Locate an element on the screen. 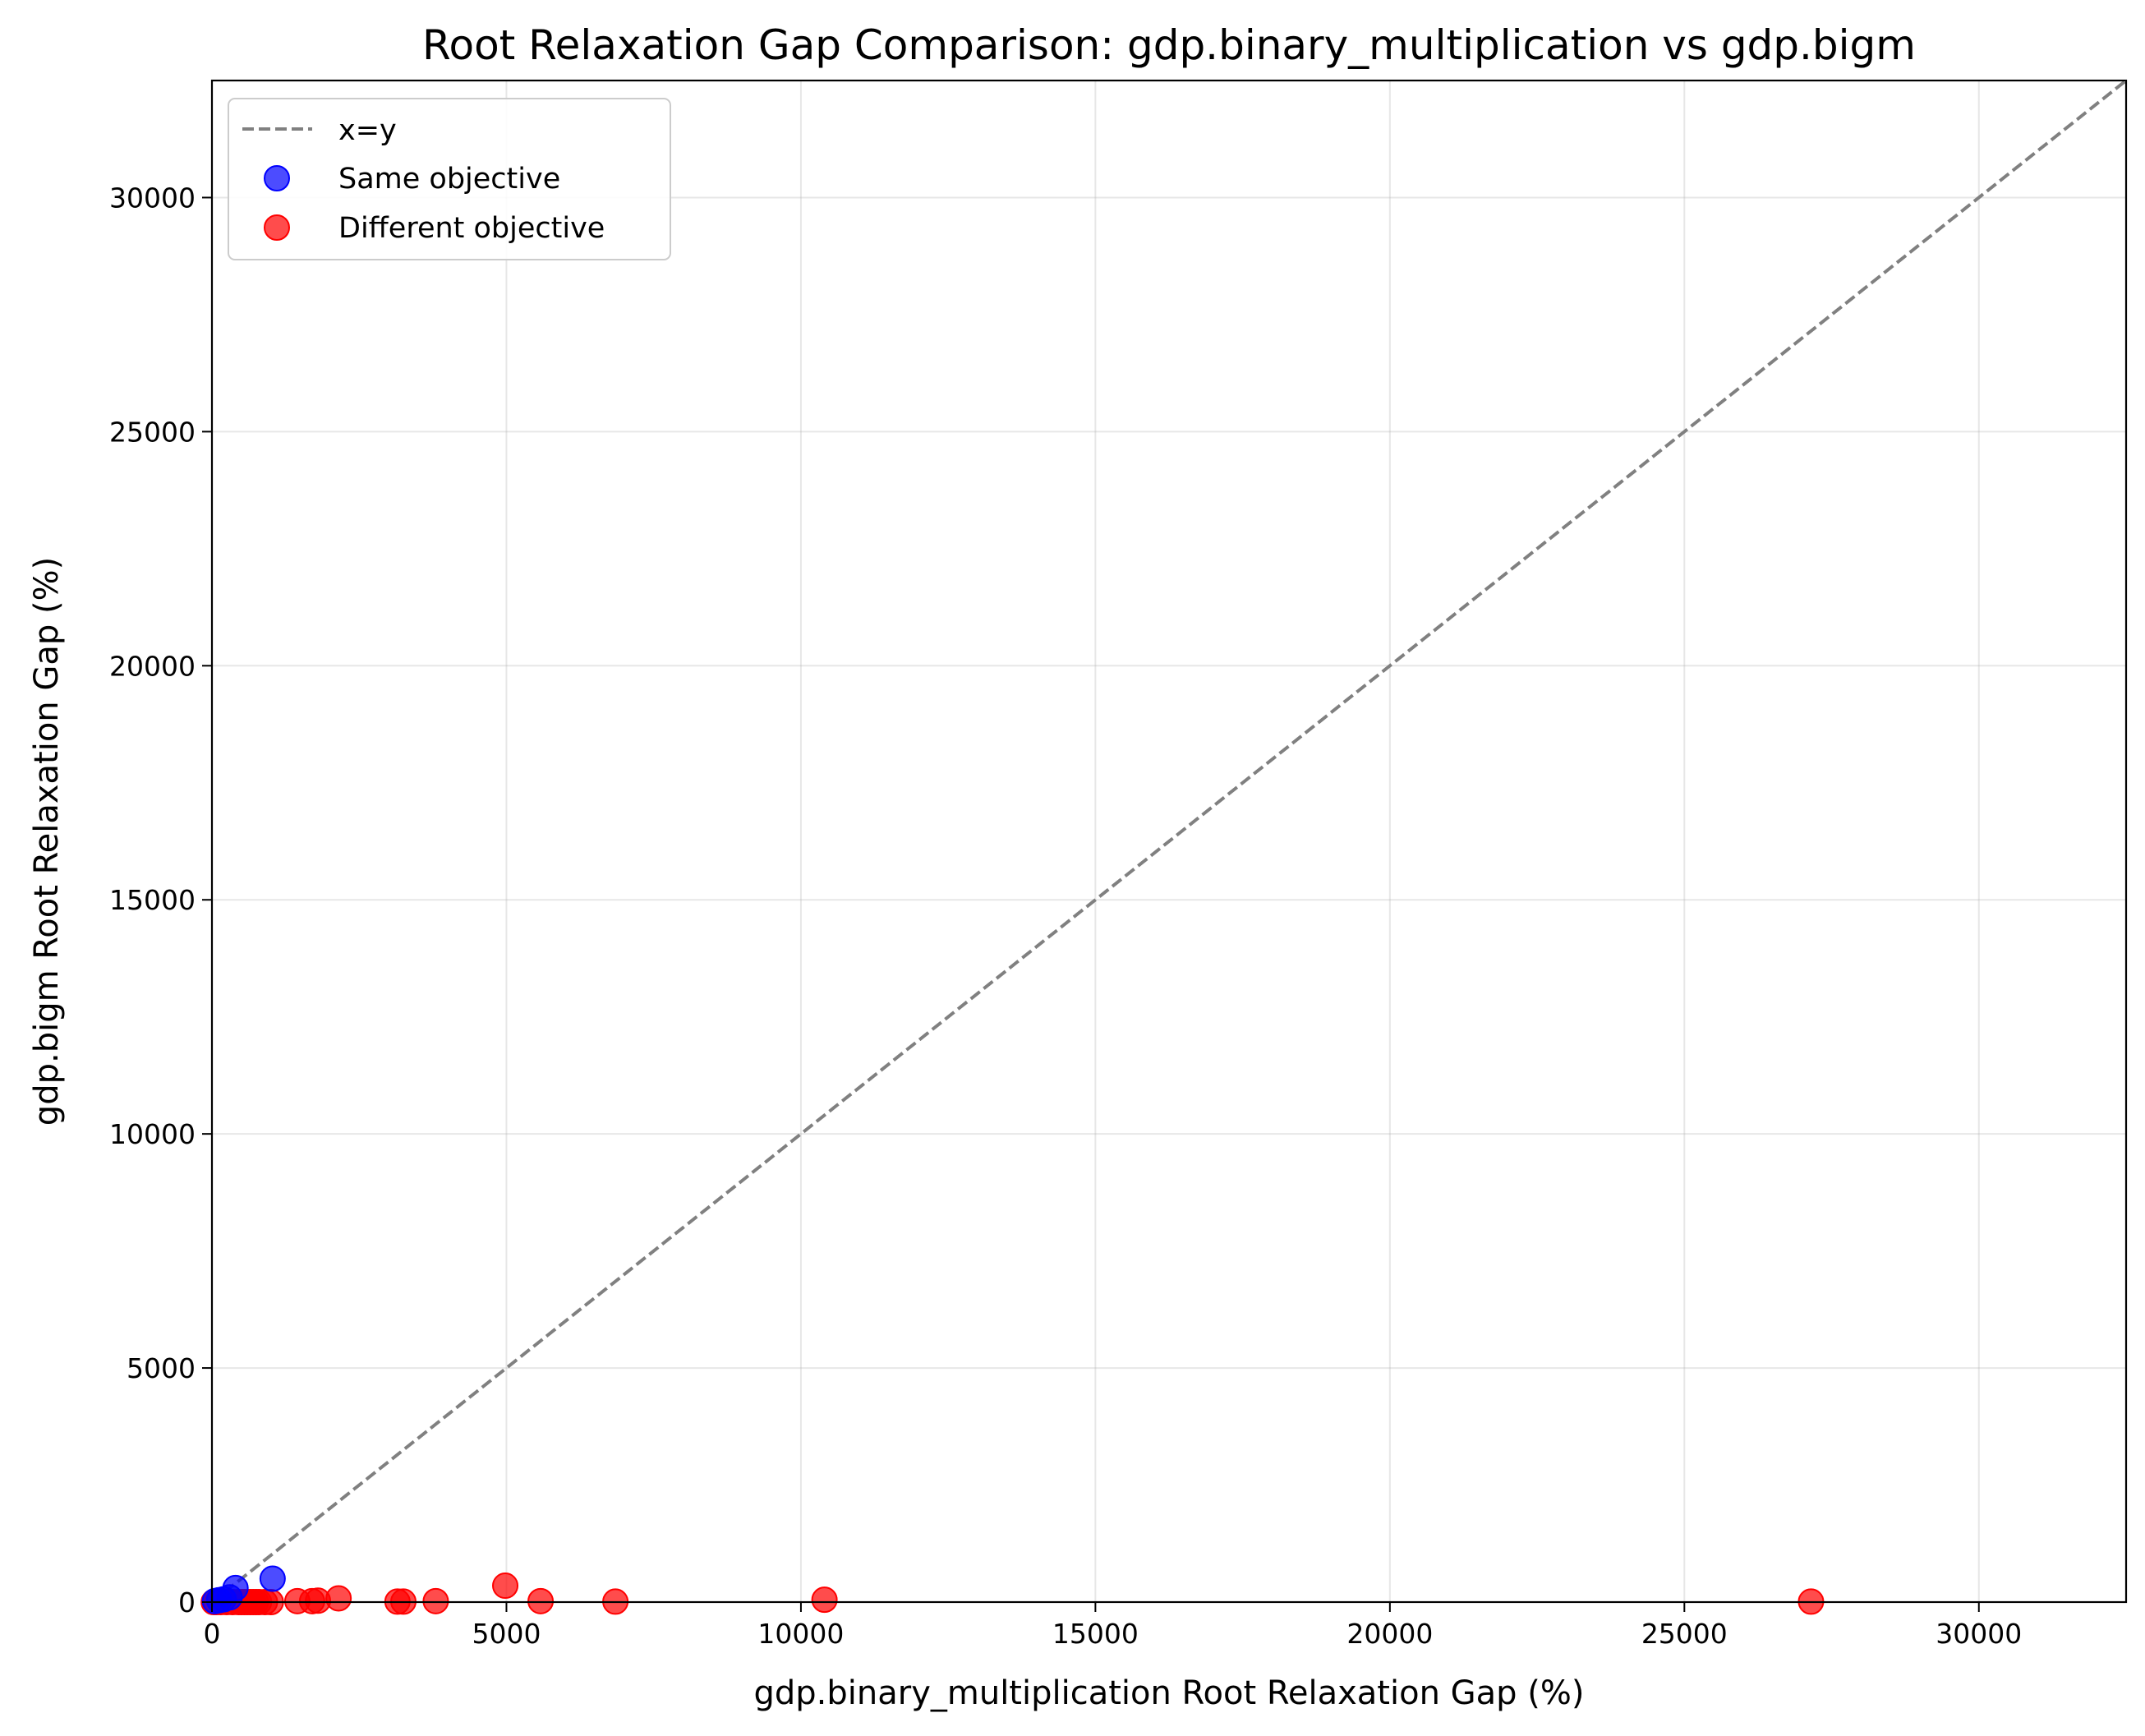 The width and height of the screenshot is (2145, 1736). y-tick-label: 25000 is located at coordinates (152, 432).